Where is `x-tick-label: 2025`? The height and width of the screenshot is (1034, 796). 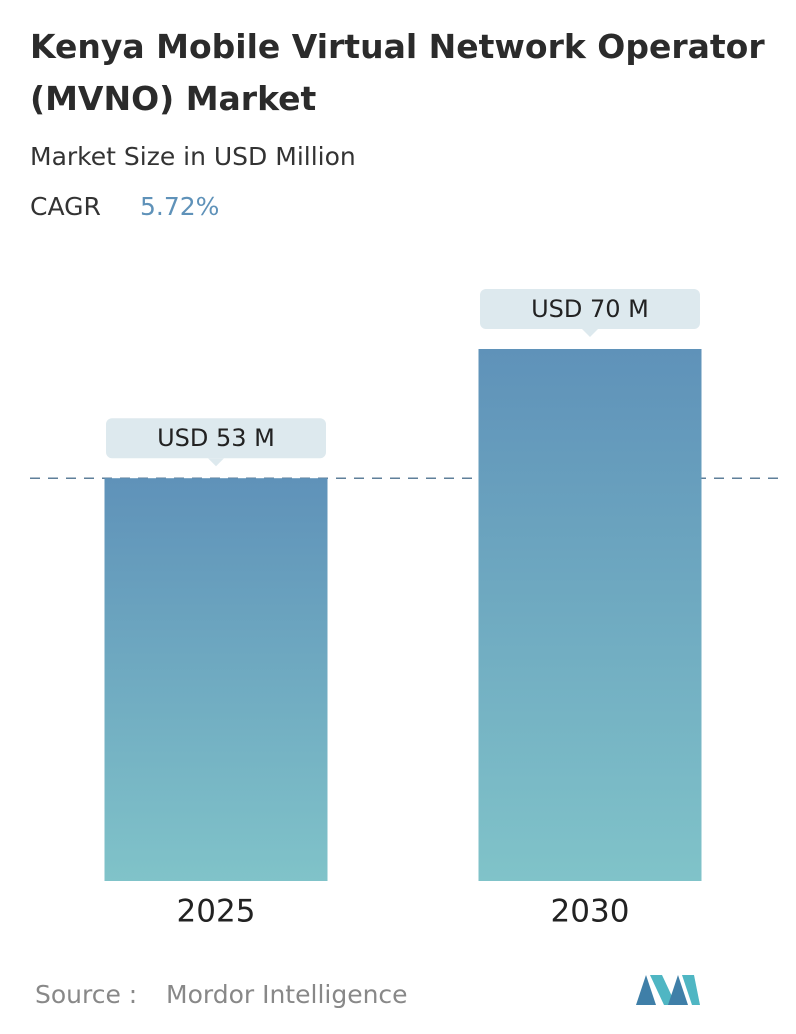 x-tick-label: 2025 is located at coordinates (216, 912).